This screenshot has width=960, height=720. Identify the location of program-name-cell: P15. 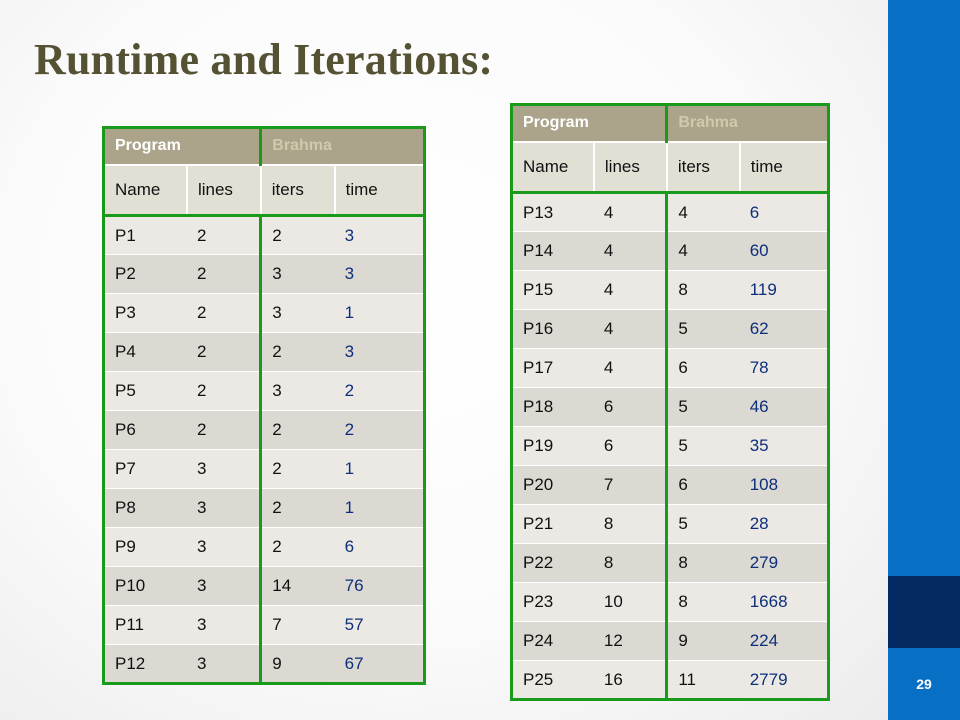
(552, 290).